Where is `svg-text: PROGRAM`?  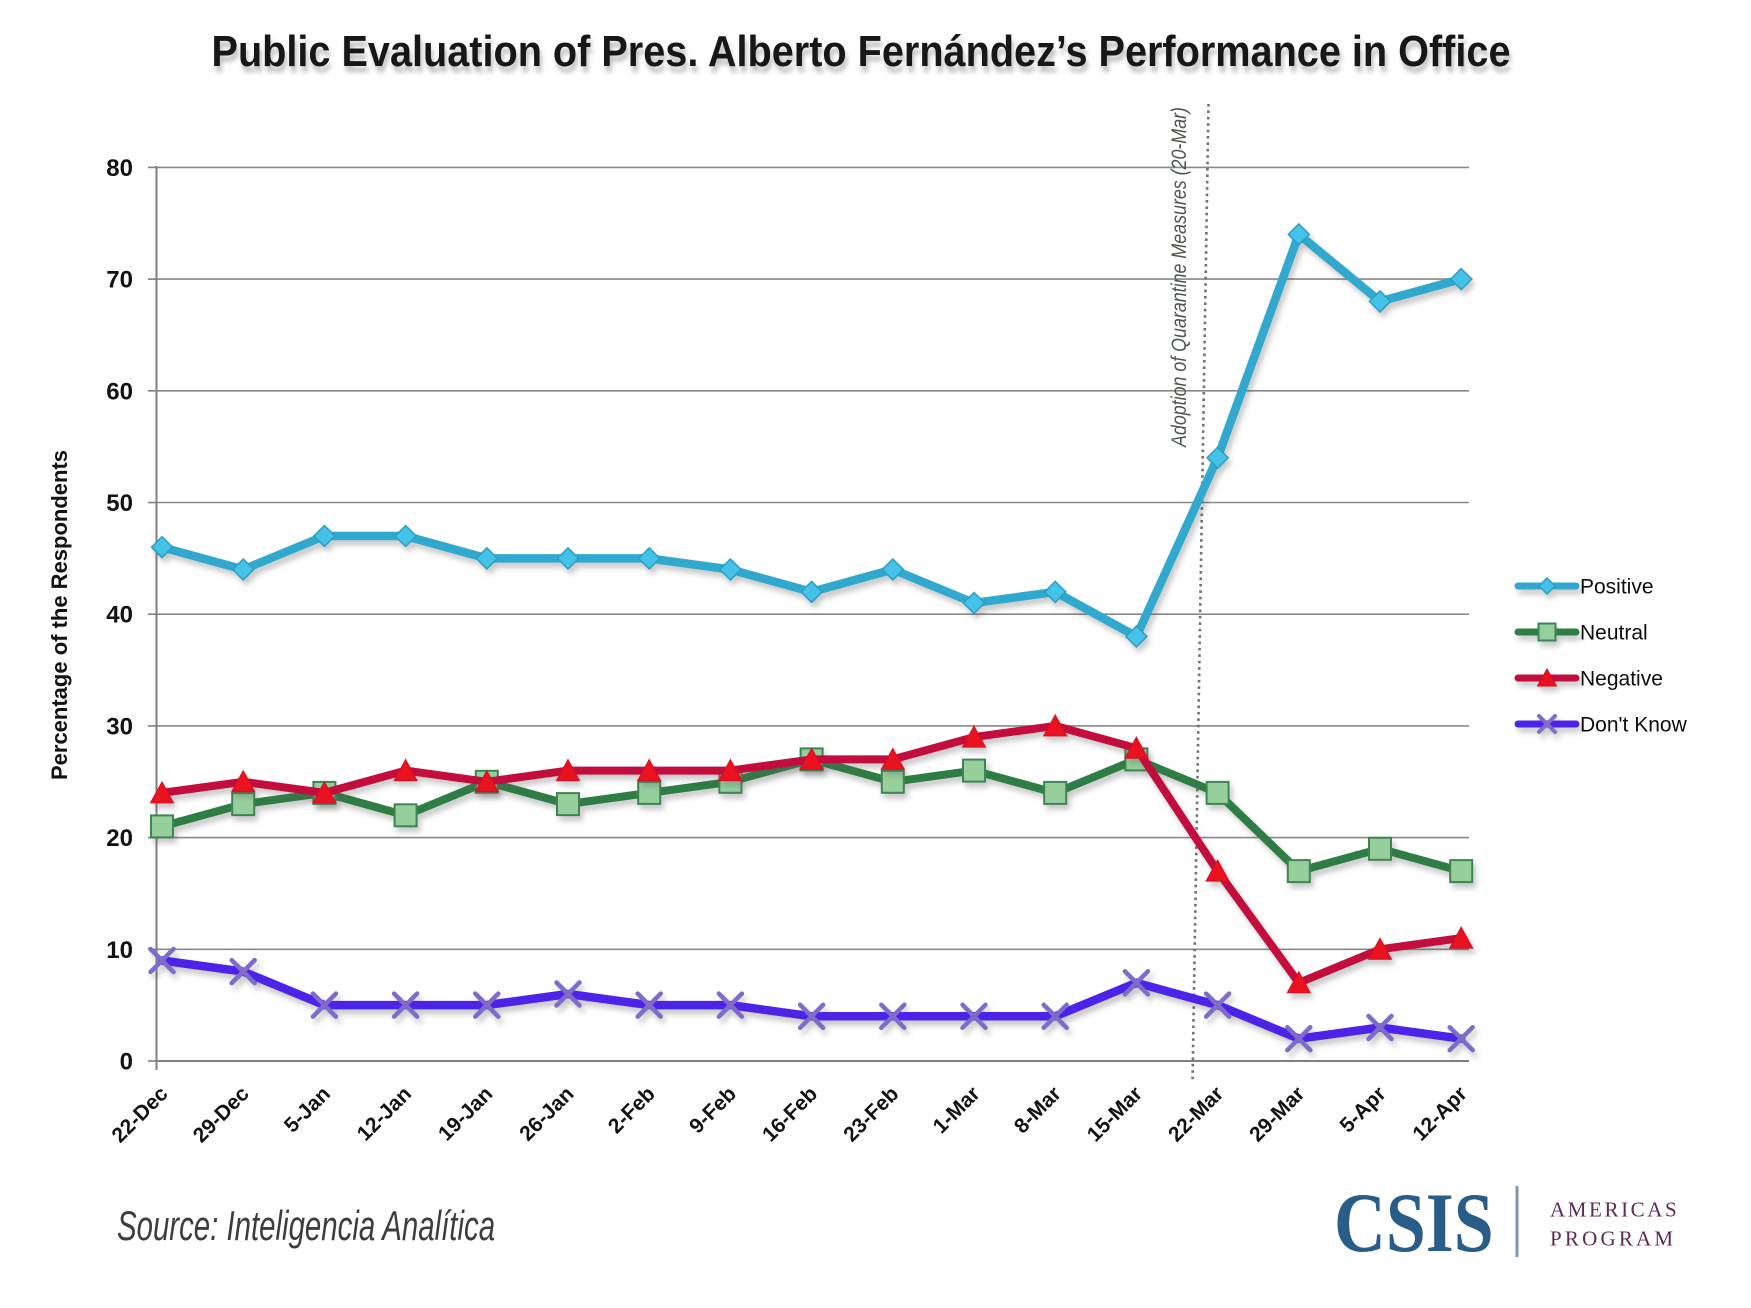
svg-text: PROGRAM is located at coordinates (1613, 1239).